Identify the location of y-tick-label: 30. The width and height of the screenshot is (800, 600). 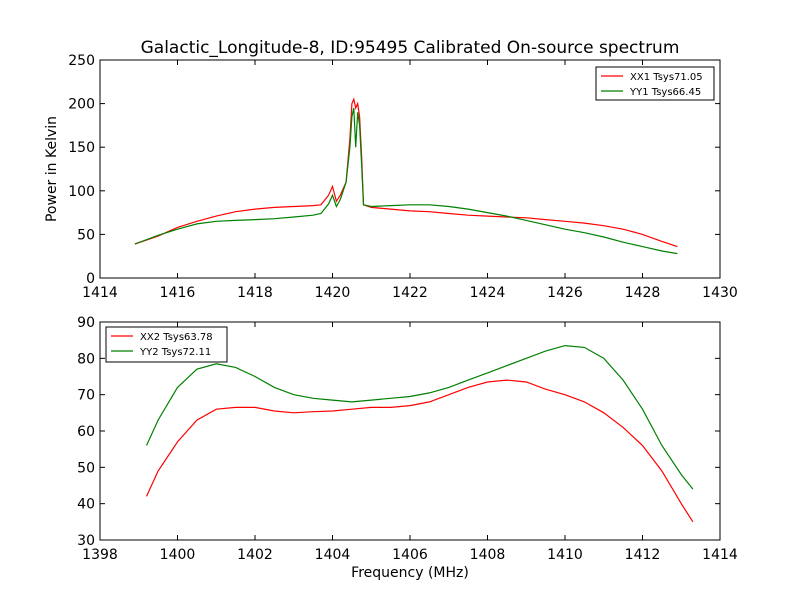
(86, 541).